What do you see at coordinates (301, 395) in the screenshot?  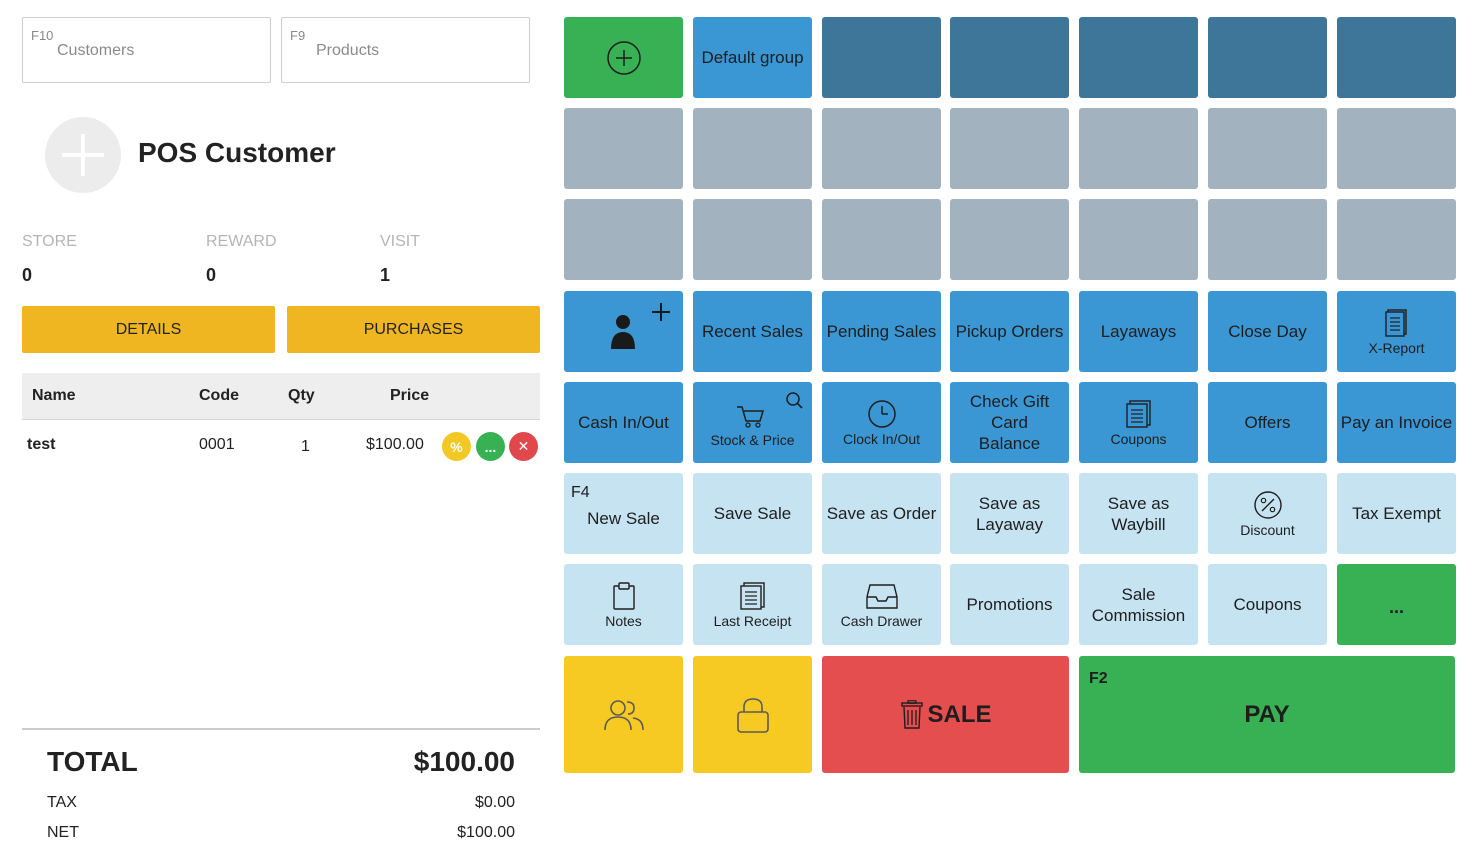 I see `col-qty: Qty` at bounding box center [301, 395].